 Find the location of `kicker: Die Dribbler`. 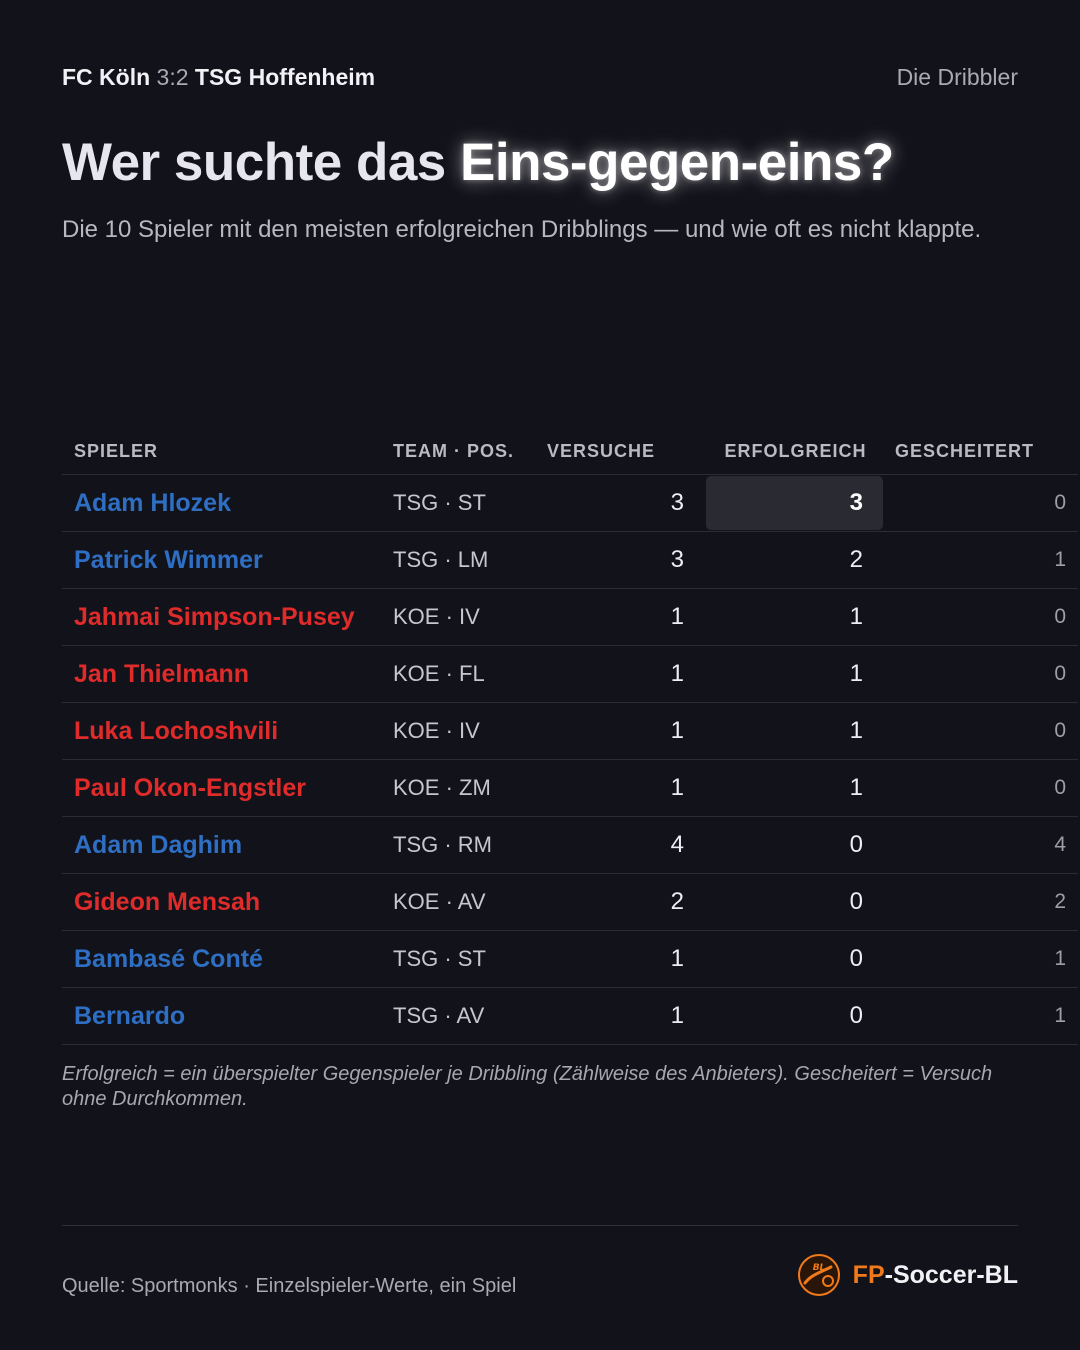

kicker: Die Dribbler is located at coordinates (957, 77).